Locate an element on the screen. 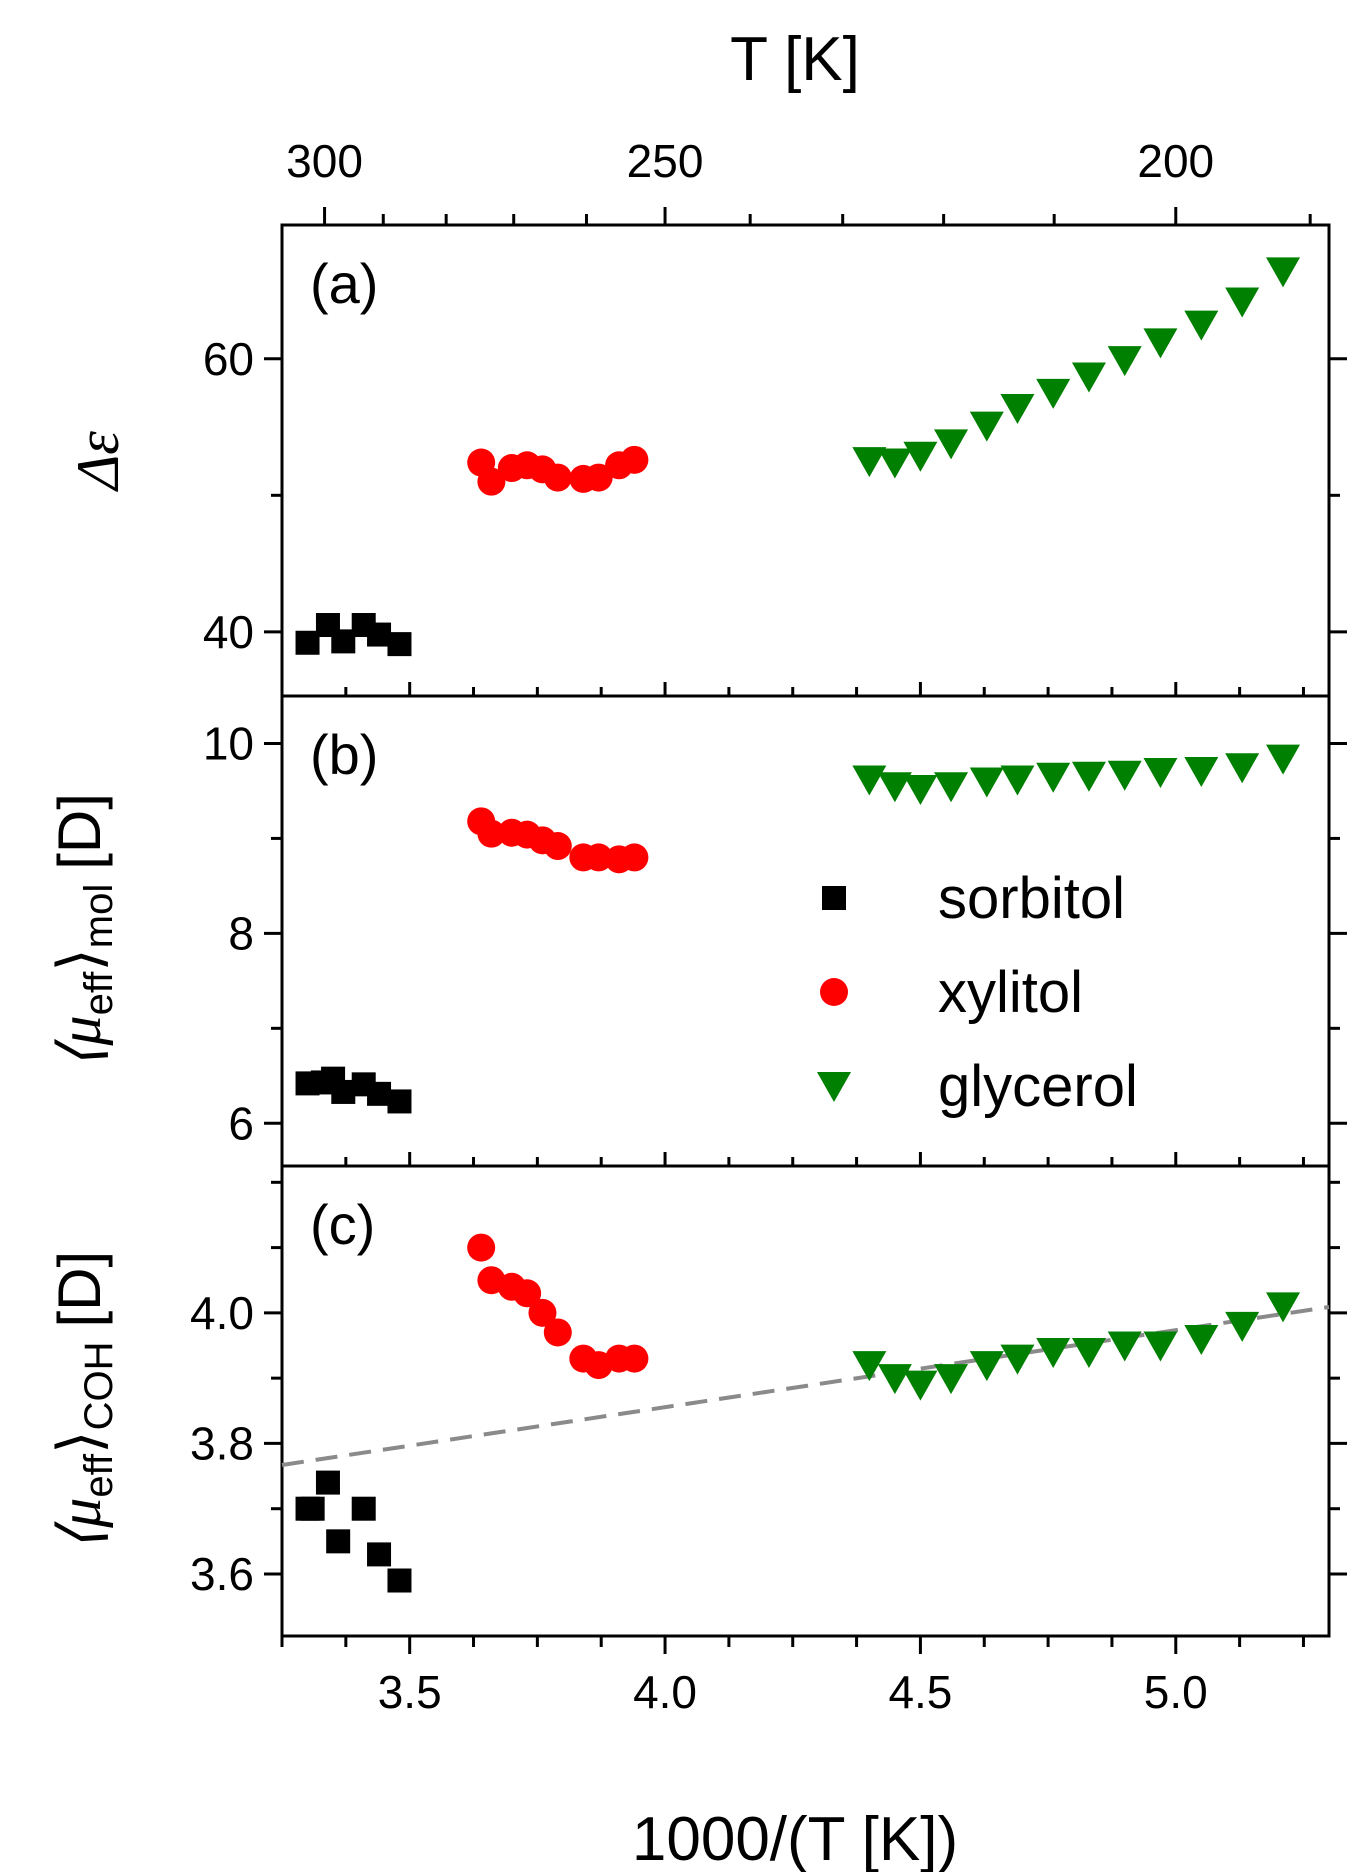 The width and height of the screenshot is (1356, 1872). y-tick-label: 3.6 is located at coordinates (222, 1574).